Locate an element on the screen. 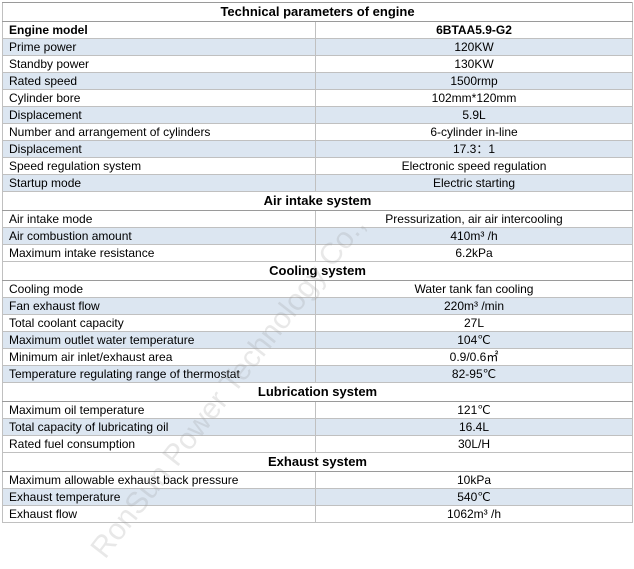 This screenshot has height=569, width=634. parameter-label: Maximum allowable exhaust back pressure is located at coordinates (159, 480).